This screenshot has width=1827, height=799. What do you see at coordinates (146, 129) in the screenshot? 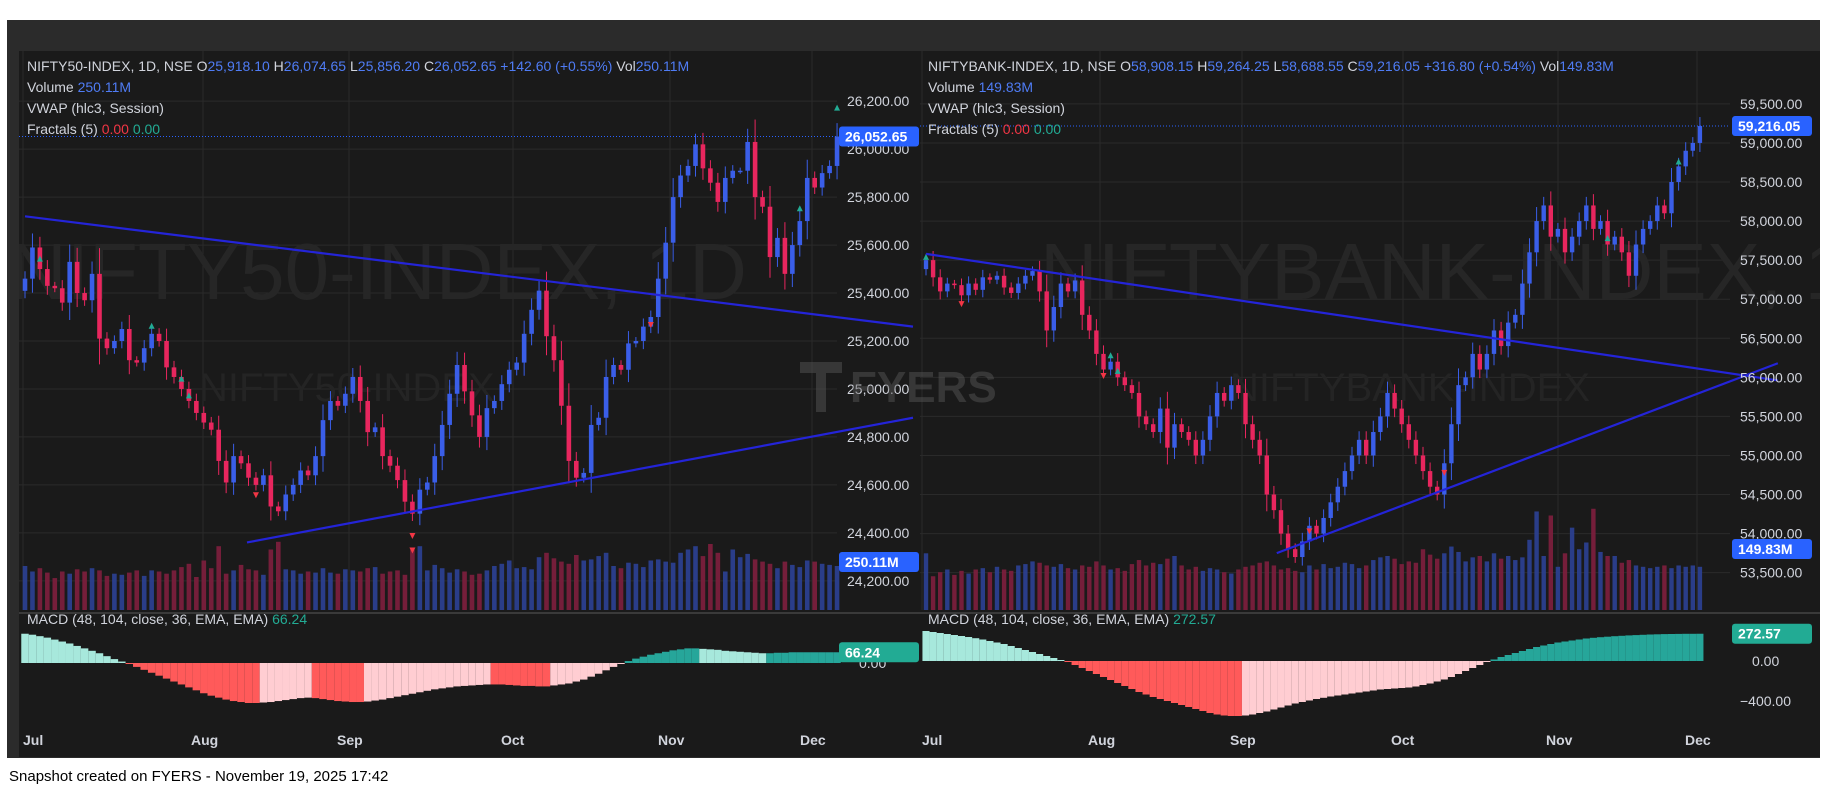
I see `fractals-value-up: 0.00` at bounding box center [146, 129].